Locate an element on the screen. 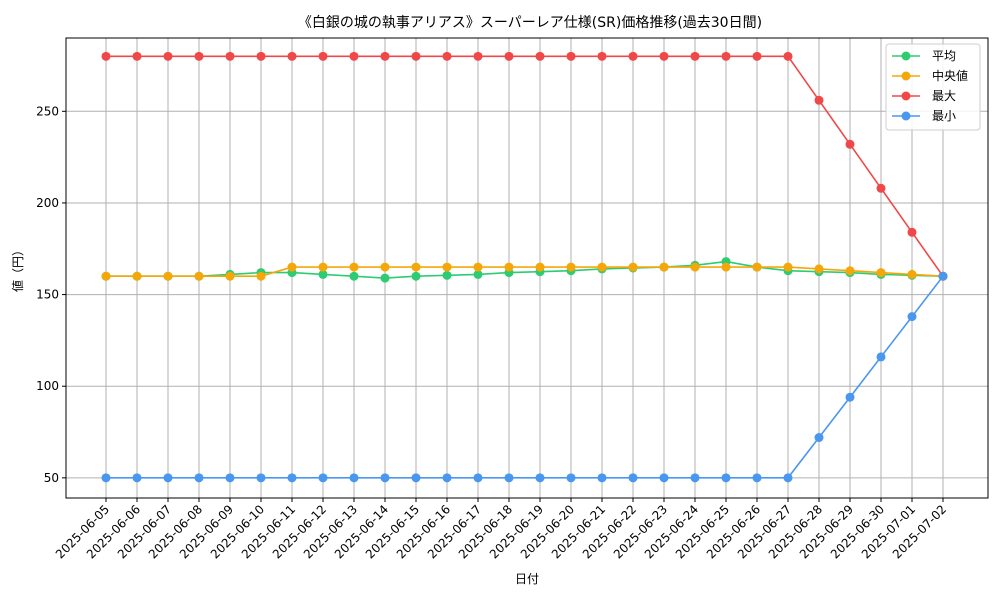 Image resolution: width=1000 pixels, height=600 pixels. legend-item: 最小 is located at coordinates (924, 116).